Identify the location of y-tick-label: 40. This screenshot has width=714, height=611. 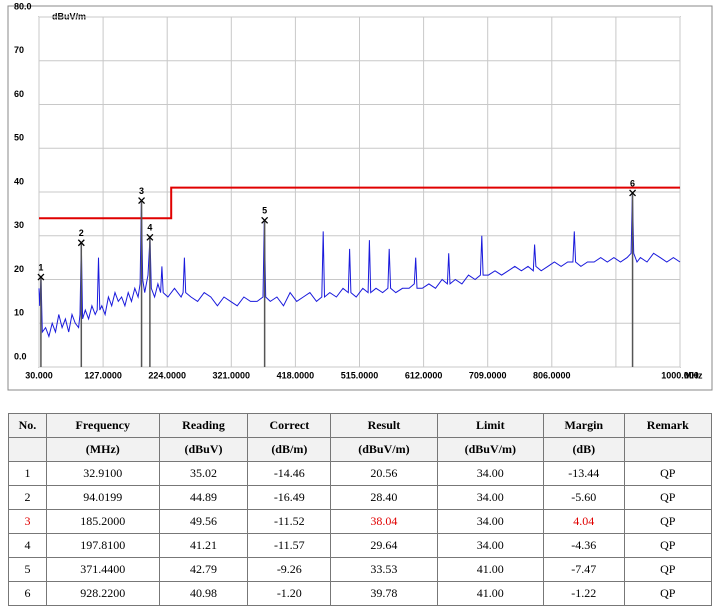
(19, 181).